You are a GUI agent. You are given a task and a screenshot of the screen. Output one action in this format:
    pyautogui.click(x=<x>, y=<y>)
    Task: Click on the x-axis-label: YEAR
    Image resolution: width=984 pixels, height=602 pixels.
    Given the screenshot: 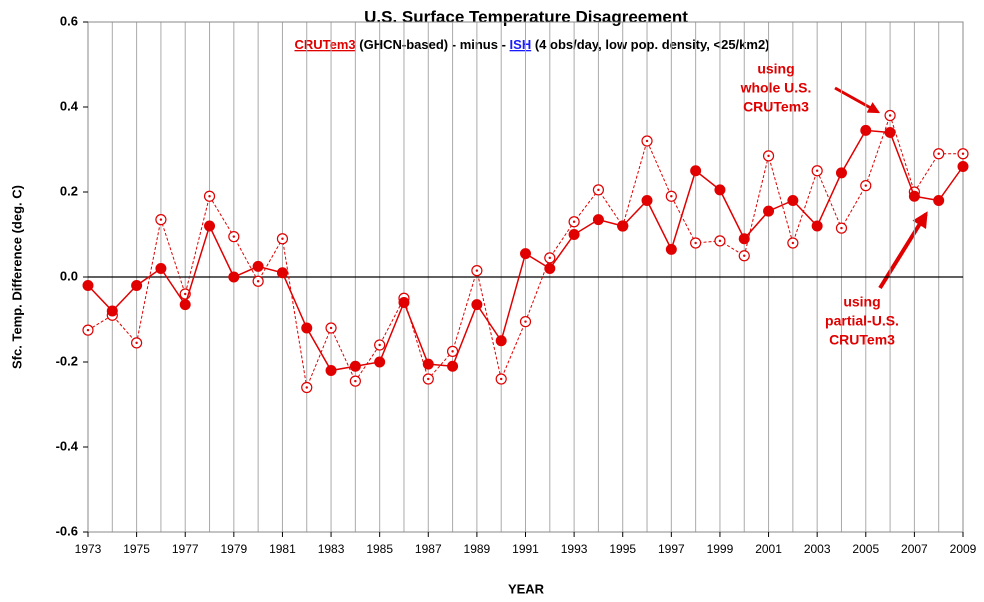 What is the action you would take?
    pyautogui.click(x=526, y=588)
    